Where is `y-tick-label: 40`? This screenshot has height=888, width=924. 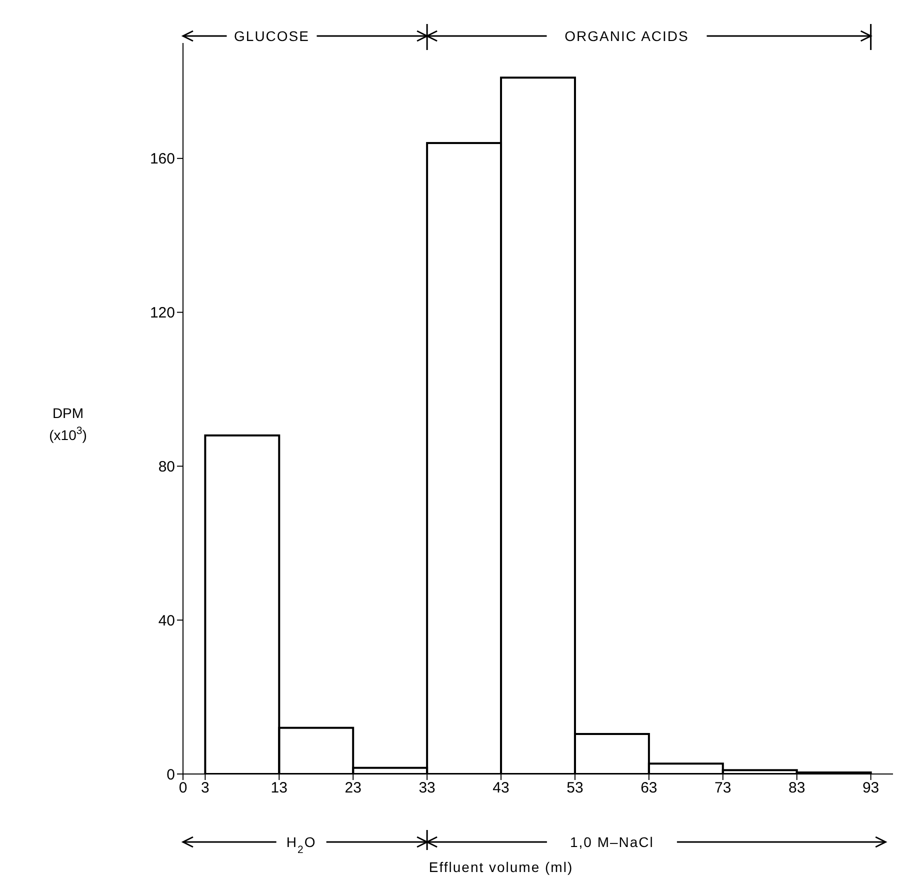
y-tick-label: 40 is located at coordinates (166, 621).